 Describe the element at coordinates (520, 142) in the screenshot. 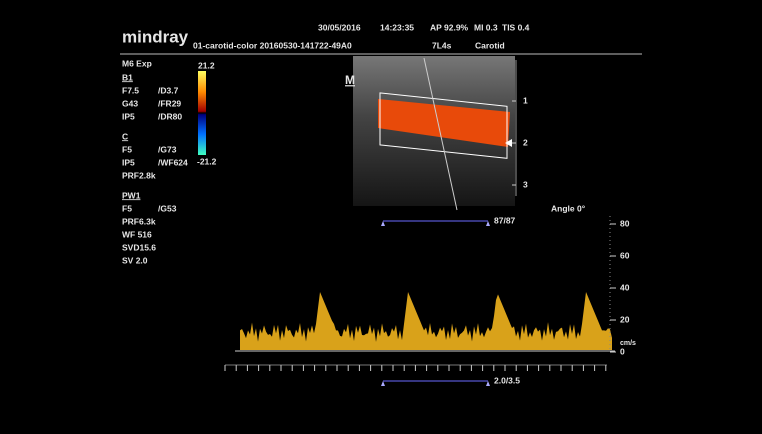

I see `depth-labels: 1 2 3` at that location.